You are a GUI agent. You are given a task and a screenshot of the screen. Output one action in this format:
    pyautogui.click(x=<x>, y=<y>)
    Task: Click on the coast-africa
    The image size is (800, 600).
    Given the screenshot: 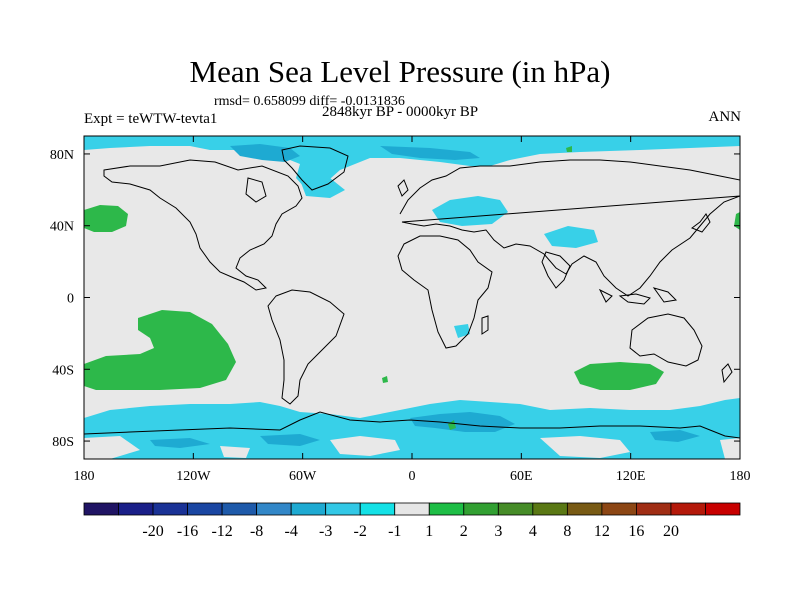 What is the action you would take?
    pyautogui.click(x=445, y=292)
    